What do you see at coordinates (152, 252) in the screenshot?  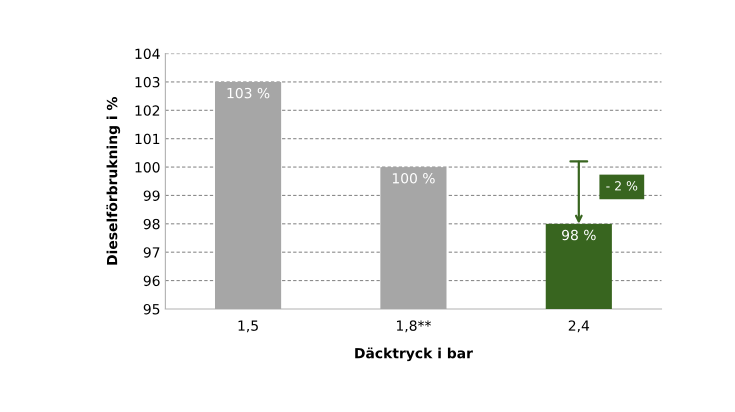 I see `y-tick-label: 97` at bounding box center [152, 252].